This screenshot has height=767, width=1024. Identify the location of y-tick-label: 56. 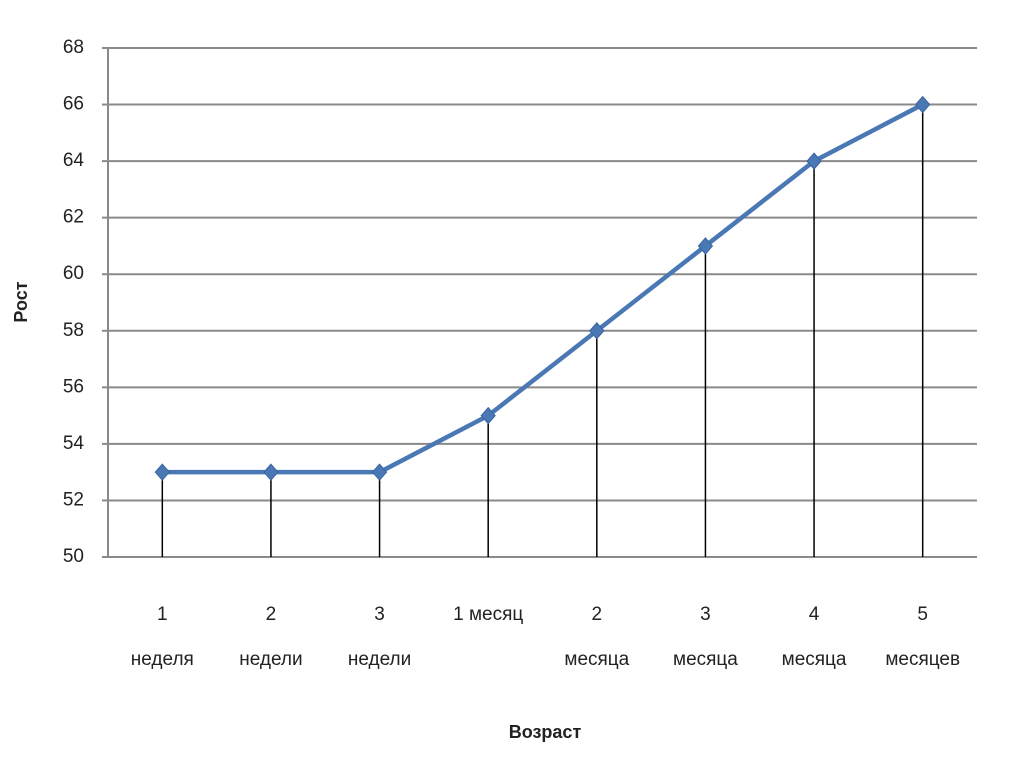
(73, 386).